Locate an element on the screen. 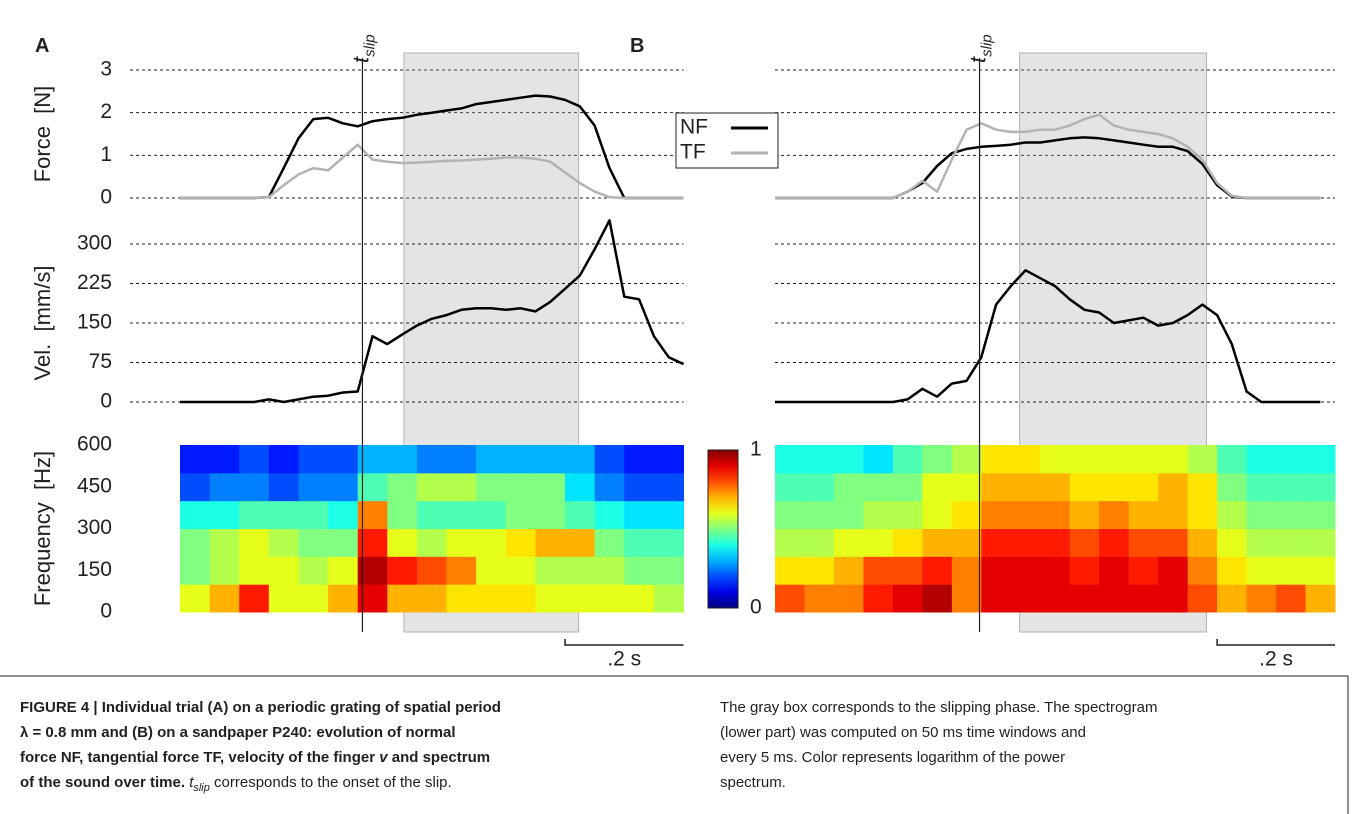 The width and height of the screenshot is (1356, 814). y-tick-label: 225 is located at coordinates (94, 282).